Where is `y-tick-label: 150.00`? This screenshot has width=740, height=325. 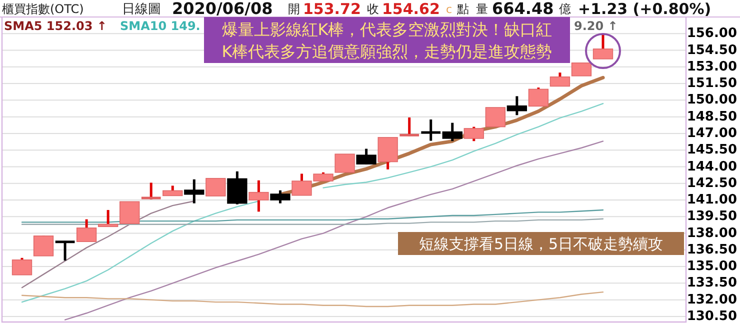
y-tick-label: 150.00 is located at coordinates (711, 100).